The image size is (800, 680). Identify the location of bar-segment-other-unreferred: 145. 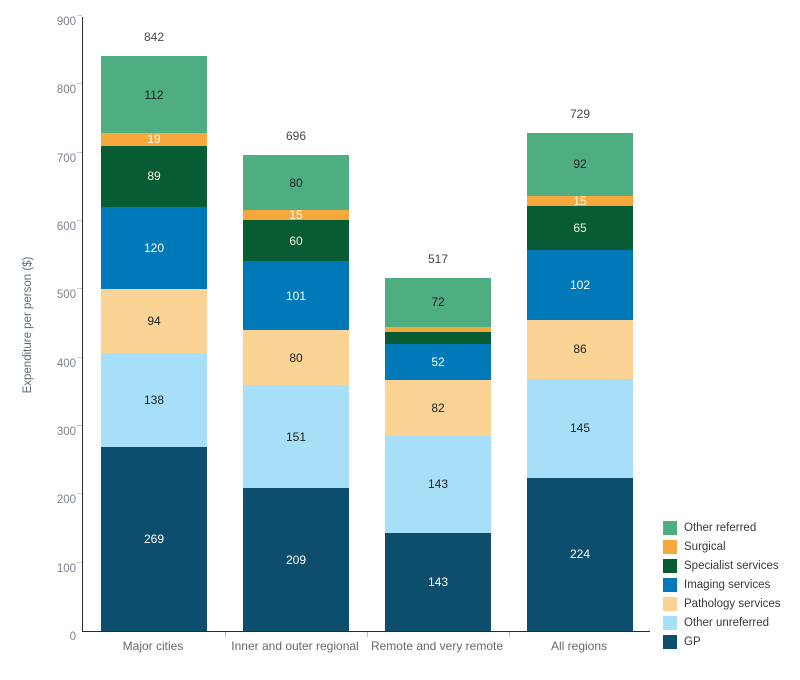
(580, 428).